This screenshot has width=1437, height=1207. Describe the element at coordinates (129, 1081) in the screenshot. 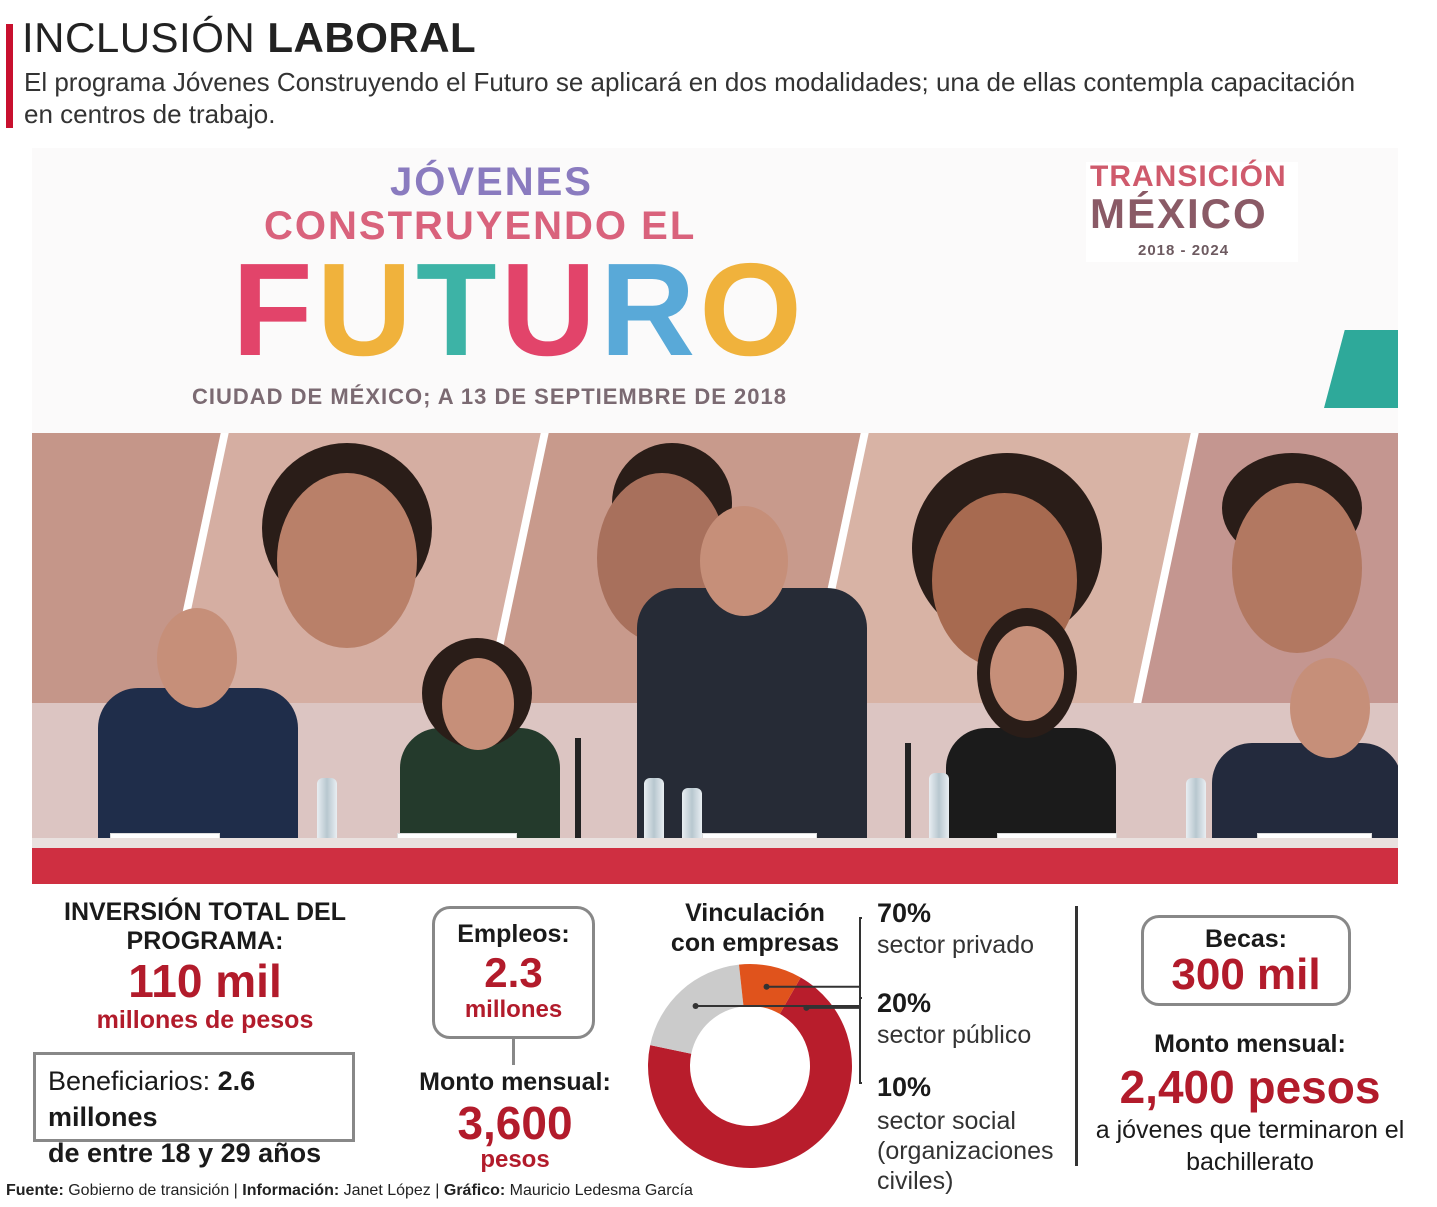

I see `beneficiaries-label: Beneficiarios:` at that location.